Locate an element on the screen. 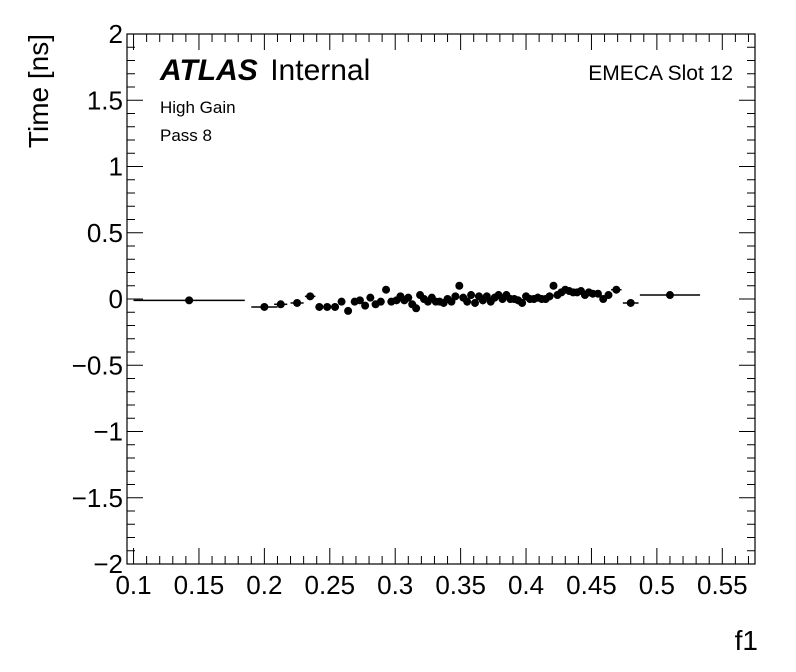  x-tick-labels: 0.1 0.15 0.2 0.25 0.3 0.35 0.4 0.45 0.5 0.55 is located at coordinates (431, 585).